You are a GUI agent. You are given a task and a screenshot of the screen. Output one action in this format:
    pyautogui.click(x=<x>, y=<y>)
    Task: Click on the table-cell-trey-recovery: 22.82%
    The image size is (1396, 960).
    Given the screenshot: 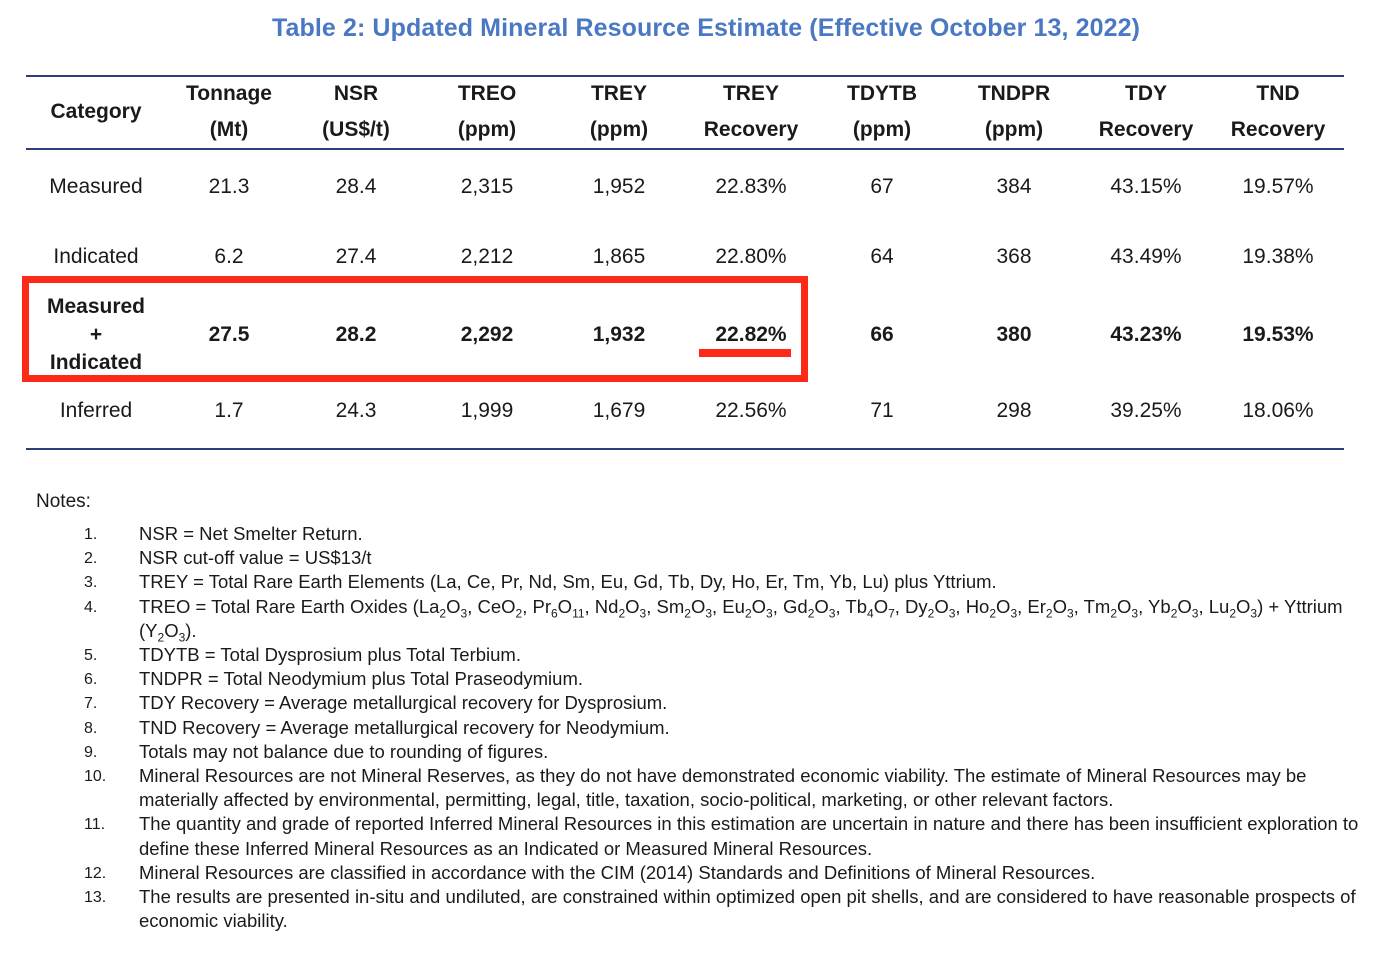 What is the action you would take?
    pyautogui.click(x=751, y=334)
    